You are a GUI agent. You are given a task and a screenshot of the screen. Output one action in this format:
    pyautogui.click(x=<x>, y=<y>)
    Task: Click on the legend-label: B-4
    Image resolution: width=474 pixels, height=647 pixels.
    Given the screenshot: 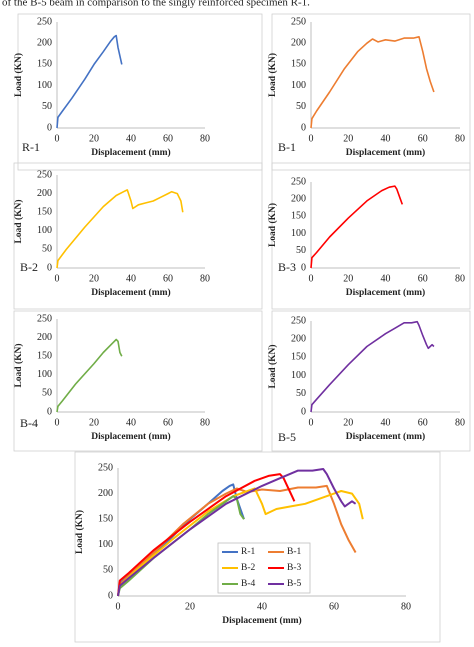 What is the action you would take?
    pyautogui.click(x=248, y=584)
    